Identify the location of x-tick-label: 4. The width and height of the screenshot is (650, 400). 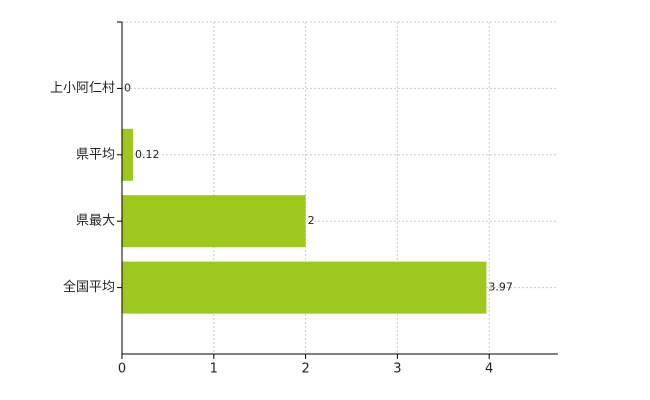
(489, 369).